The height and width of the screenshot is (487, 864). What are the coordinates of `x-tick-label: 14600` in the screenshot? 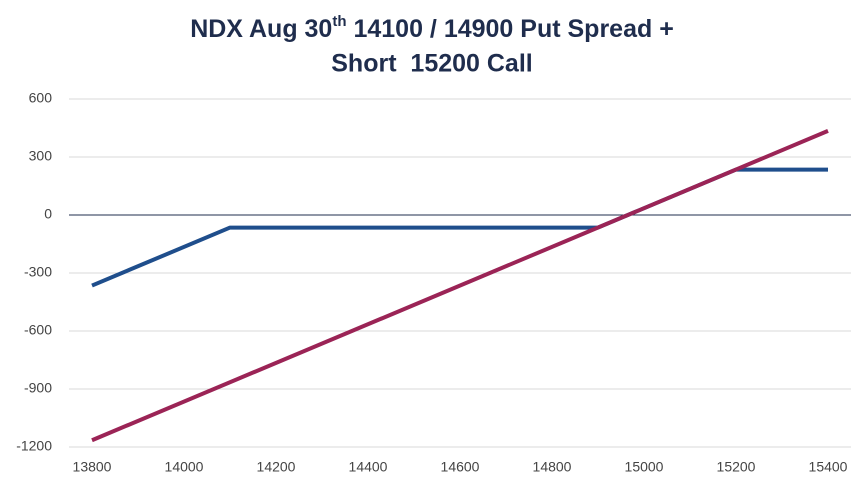 It's located at (460, 467).